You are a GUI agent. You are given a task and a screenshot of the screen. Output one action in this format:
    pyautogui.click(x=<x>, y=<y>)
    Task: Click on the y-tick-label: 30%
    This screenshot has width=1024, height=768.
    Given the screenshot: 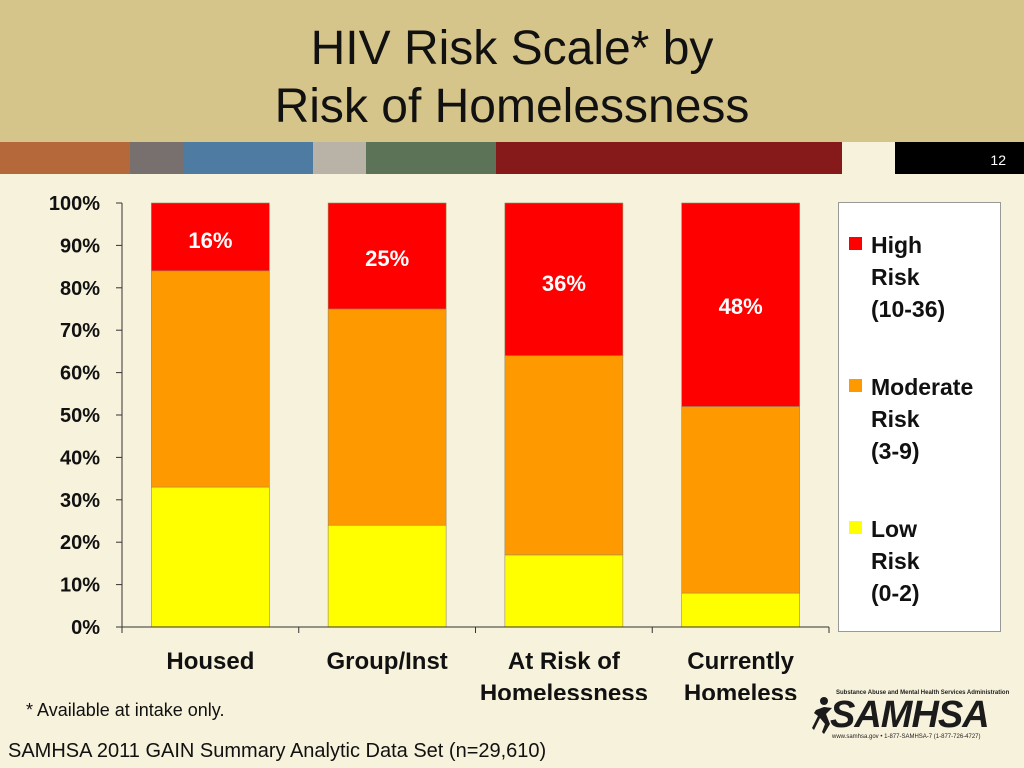 What is the action you would take?
    pyautogui.click(x=80, y=501)
    